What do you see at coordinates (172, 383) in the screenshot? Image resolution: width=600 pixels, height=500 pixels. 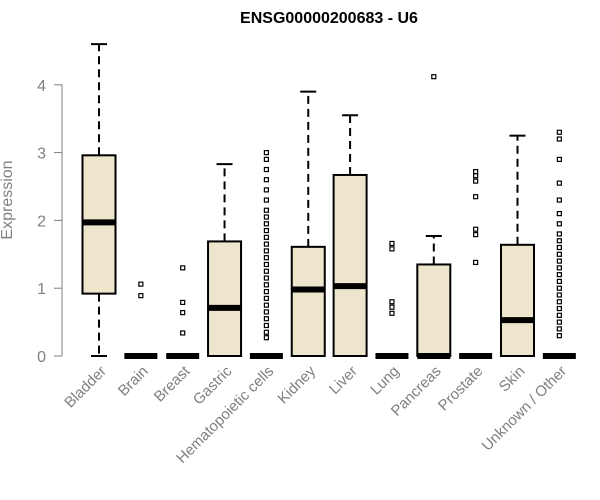 I see `x-tick-label: Breast` at bounding box center [172, 383].